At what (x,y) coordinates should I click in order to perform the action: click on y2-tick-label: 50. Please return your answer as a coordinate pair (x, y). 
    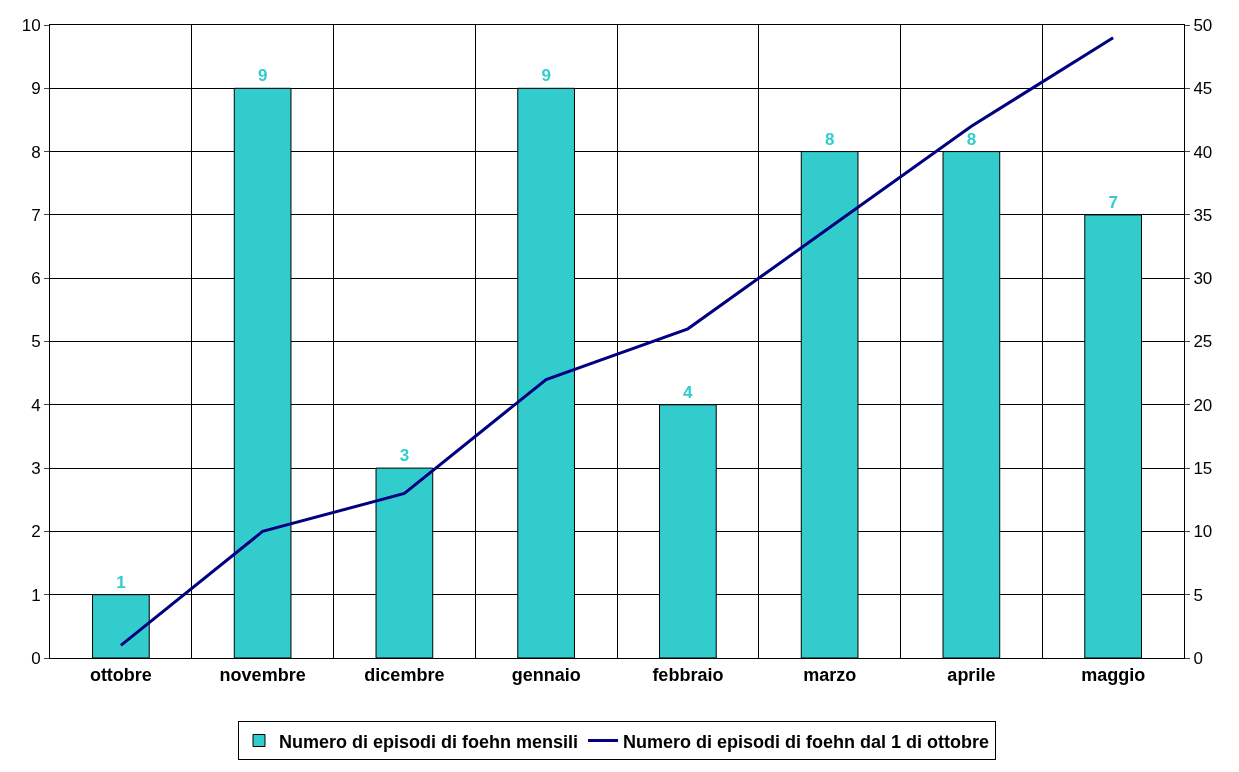
    Looking at the image, I should click on (1203, 25).